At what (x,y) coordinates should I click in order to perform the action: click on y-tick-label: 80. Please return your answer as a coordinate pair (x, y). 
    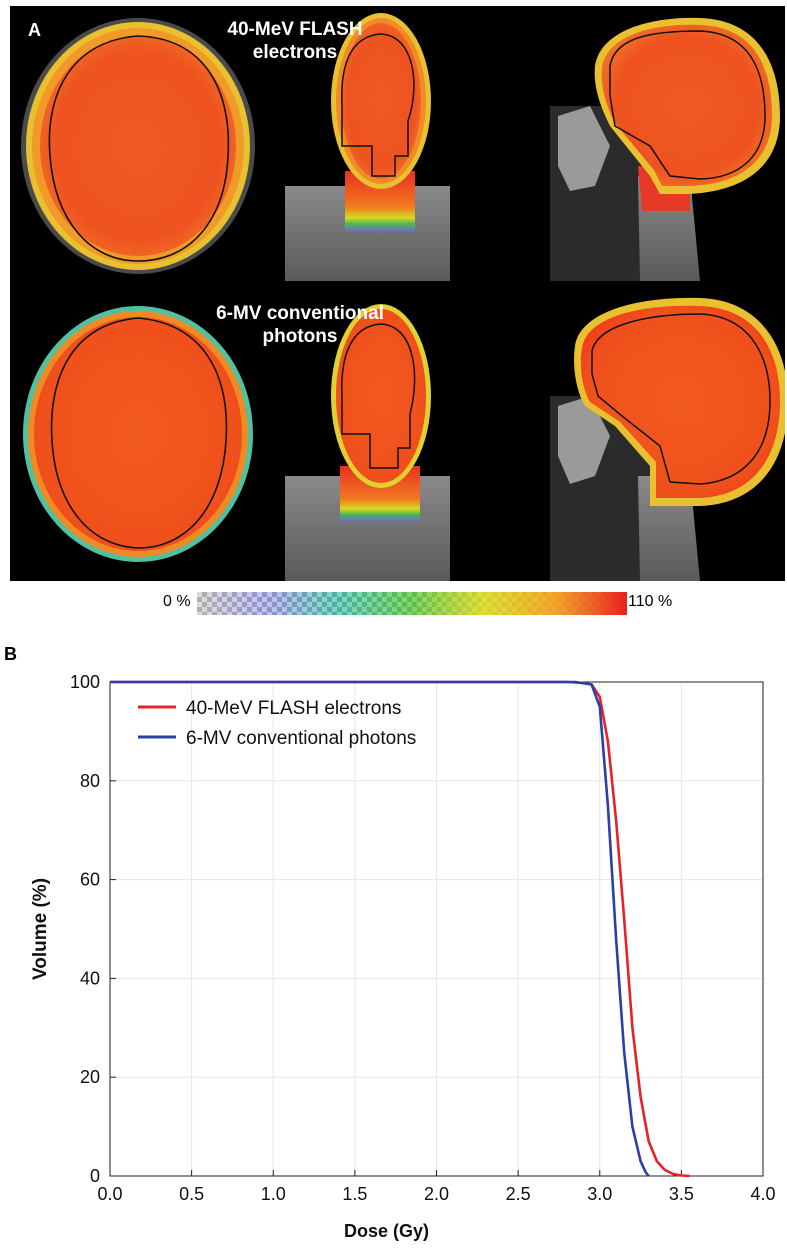
    Looking at the image, I should click on (90, 781).